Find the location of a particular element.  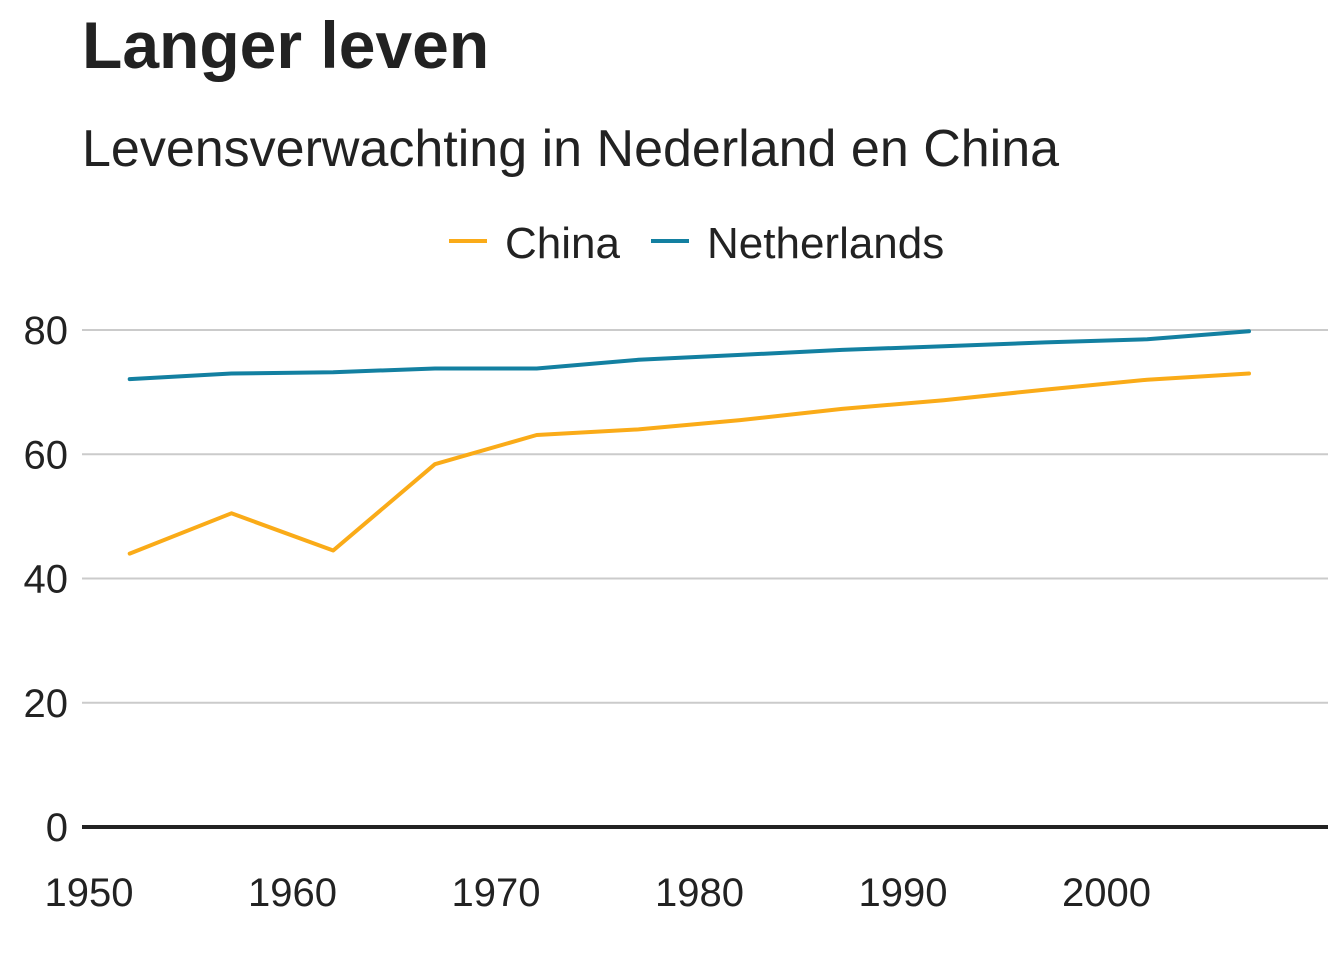

x-tick-label: 1970 is located at coordinates (496, 893).